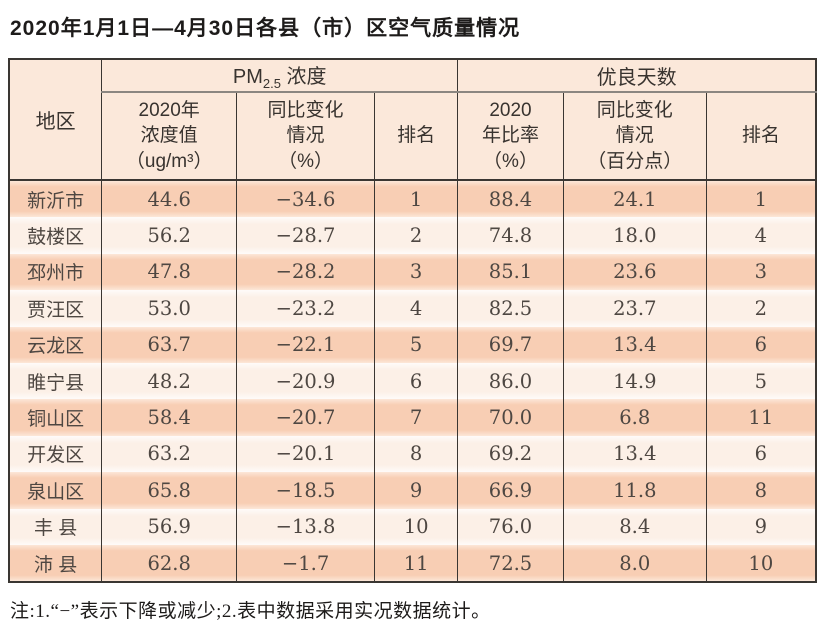 This screenshot has width=825, height=620. I want to click on pm-rank-cell: 5, so click(416, 344).